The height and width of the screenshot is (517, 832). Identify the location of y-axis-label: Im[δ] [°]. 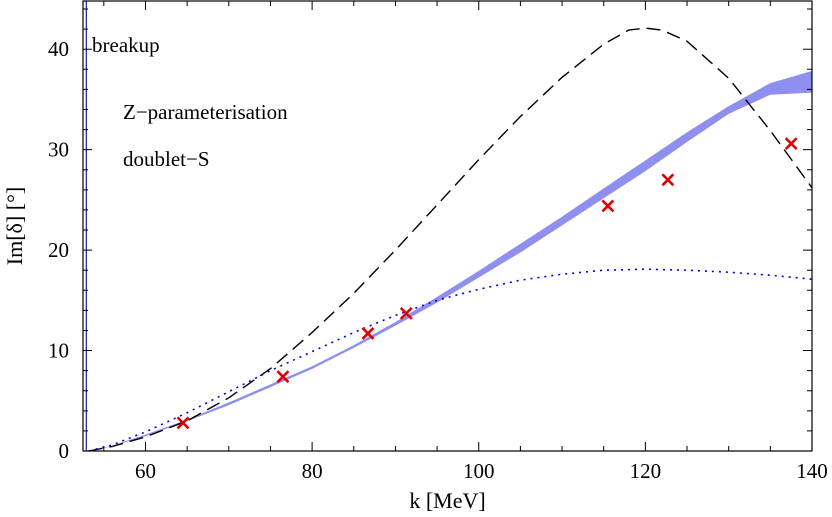
(14, 226).